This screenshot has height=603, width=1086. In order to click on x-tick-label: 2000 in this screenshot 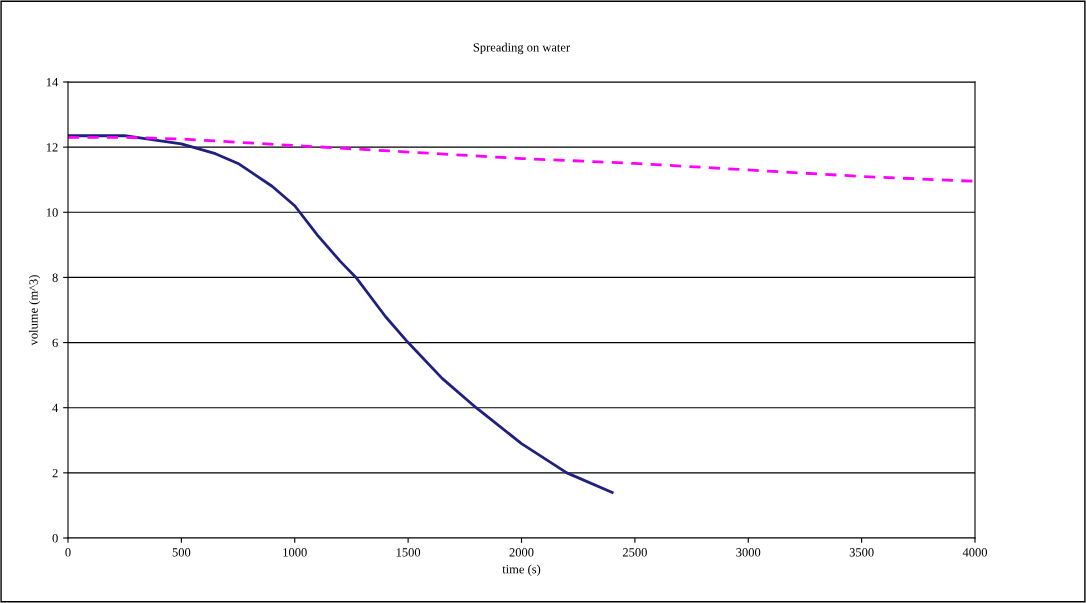, I will do `click(521, 552)`.